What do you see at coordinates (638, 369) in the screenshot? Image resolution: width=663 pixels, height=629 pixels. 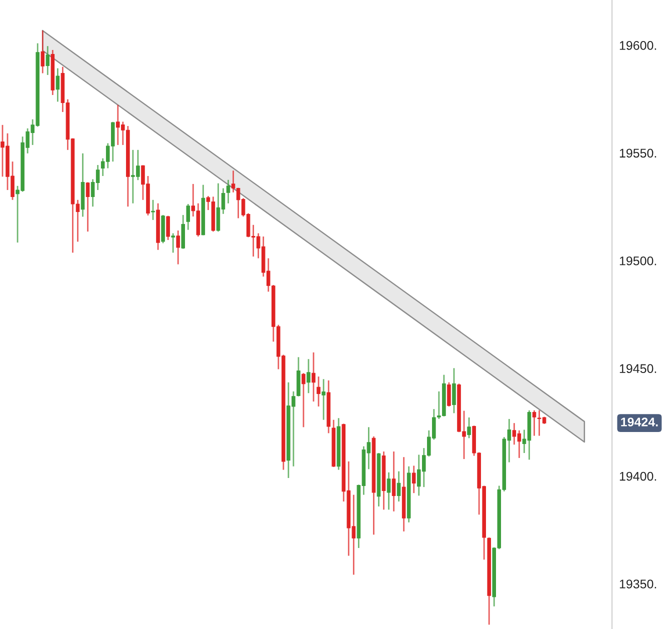 I see `y-tick-label: 19450.` at bounding box center [638, 369].